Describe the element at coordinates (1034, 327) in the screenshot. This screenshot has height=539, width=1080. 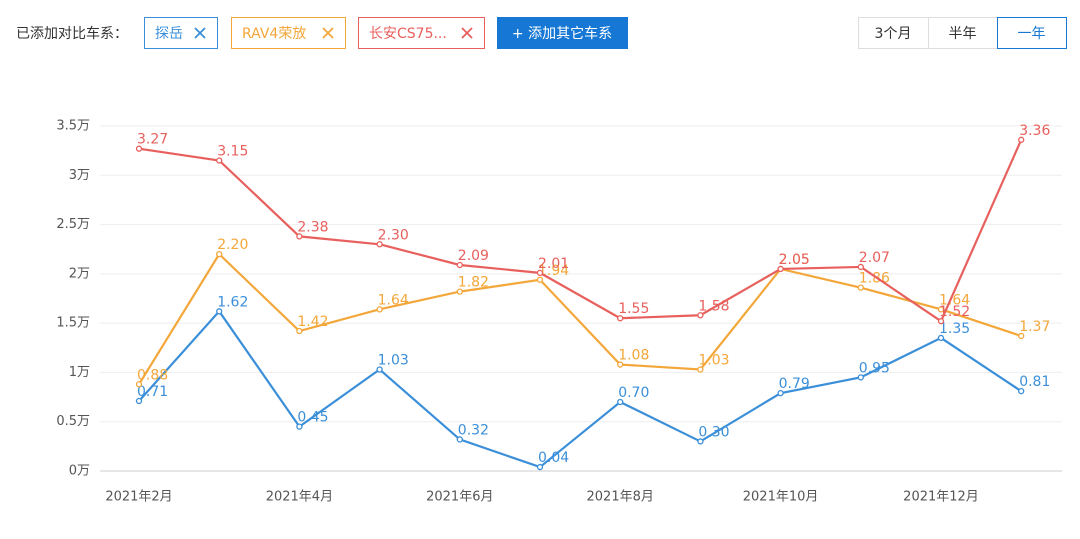
I see `data-label: 1.37` at that location.